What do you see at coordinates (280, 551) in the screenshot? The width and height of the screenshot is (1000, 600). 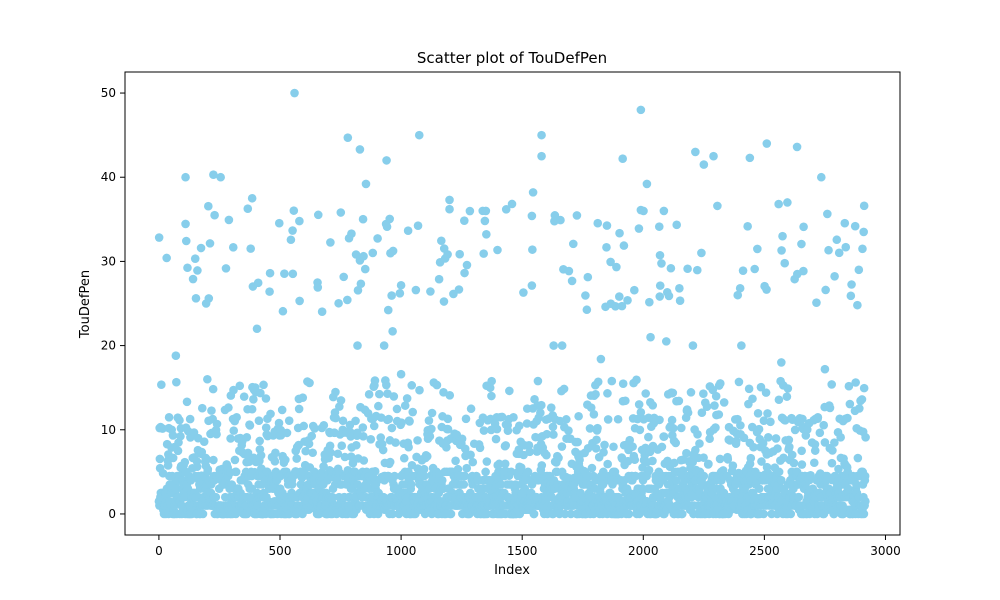 I see `x-tick-label: 500` at bounding box center [280, 551].